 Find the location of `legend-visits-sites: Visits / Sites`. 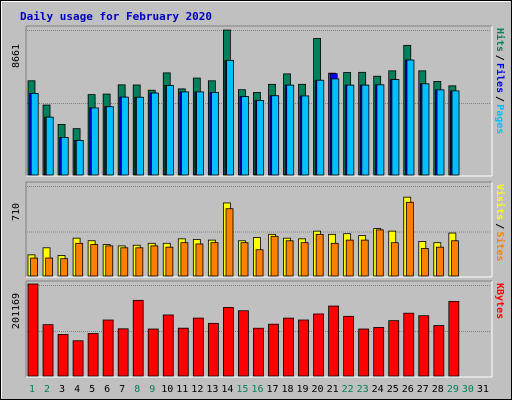

legend-visits-sites: Visits / Sites is located at coordinates (500, 223).